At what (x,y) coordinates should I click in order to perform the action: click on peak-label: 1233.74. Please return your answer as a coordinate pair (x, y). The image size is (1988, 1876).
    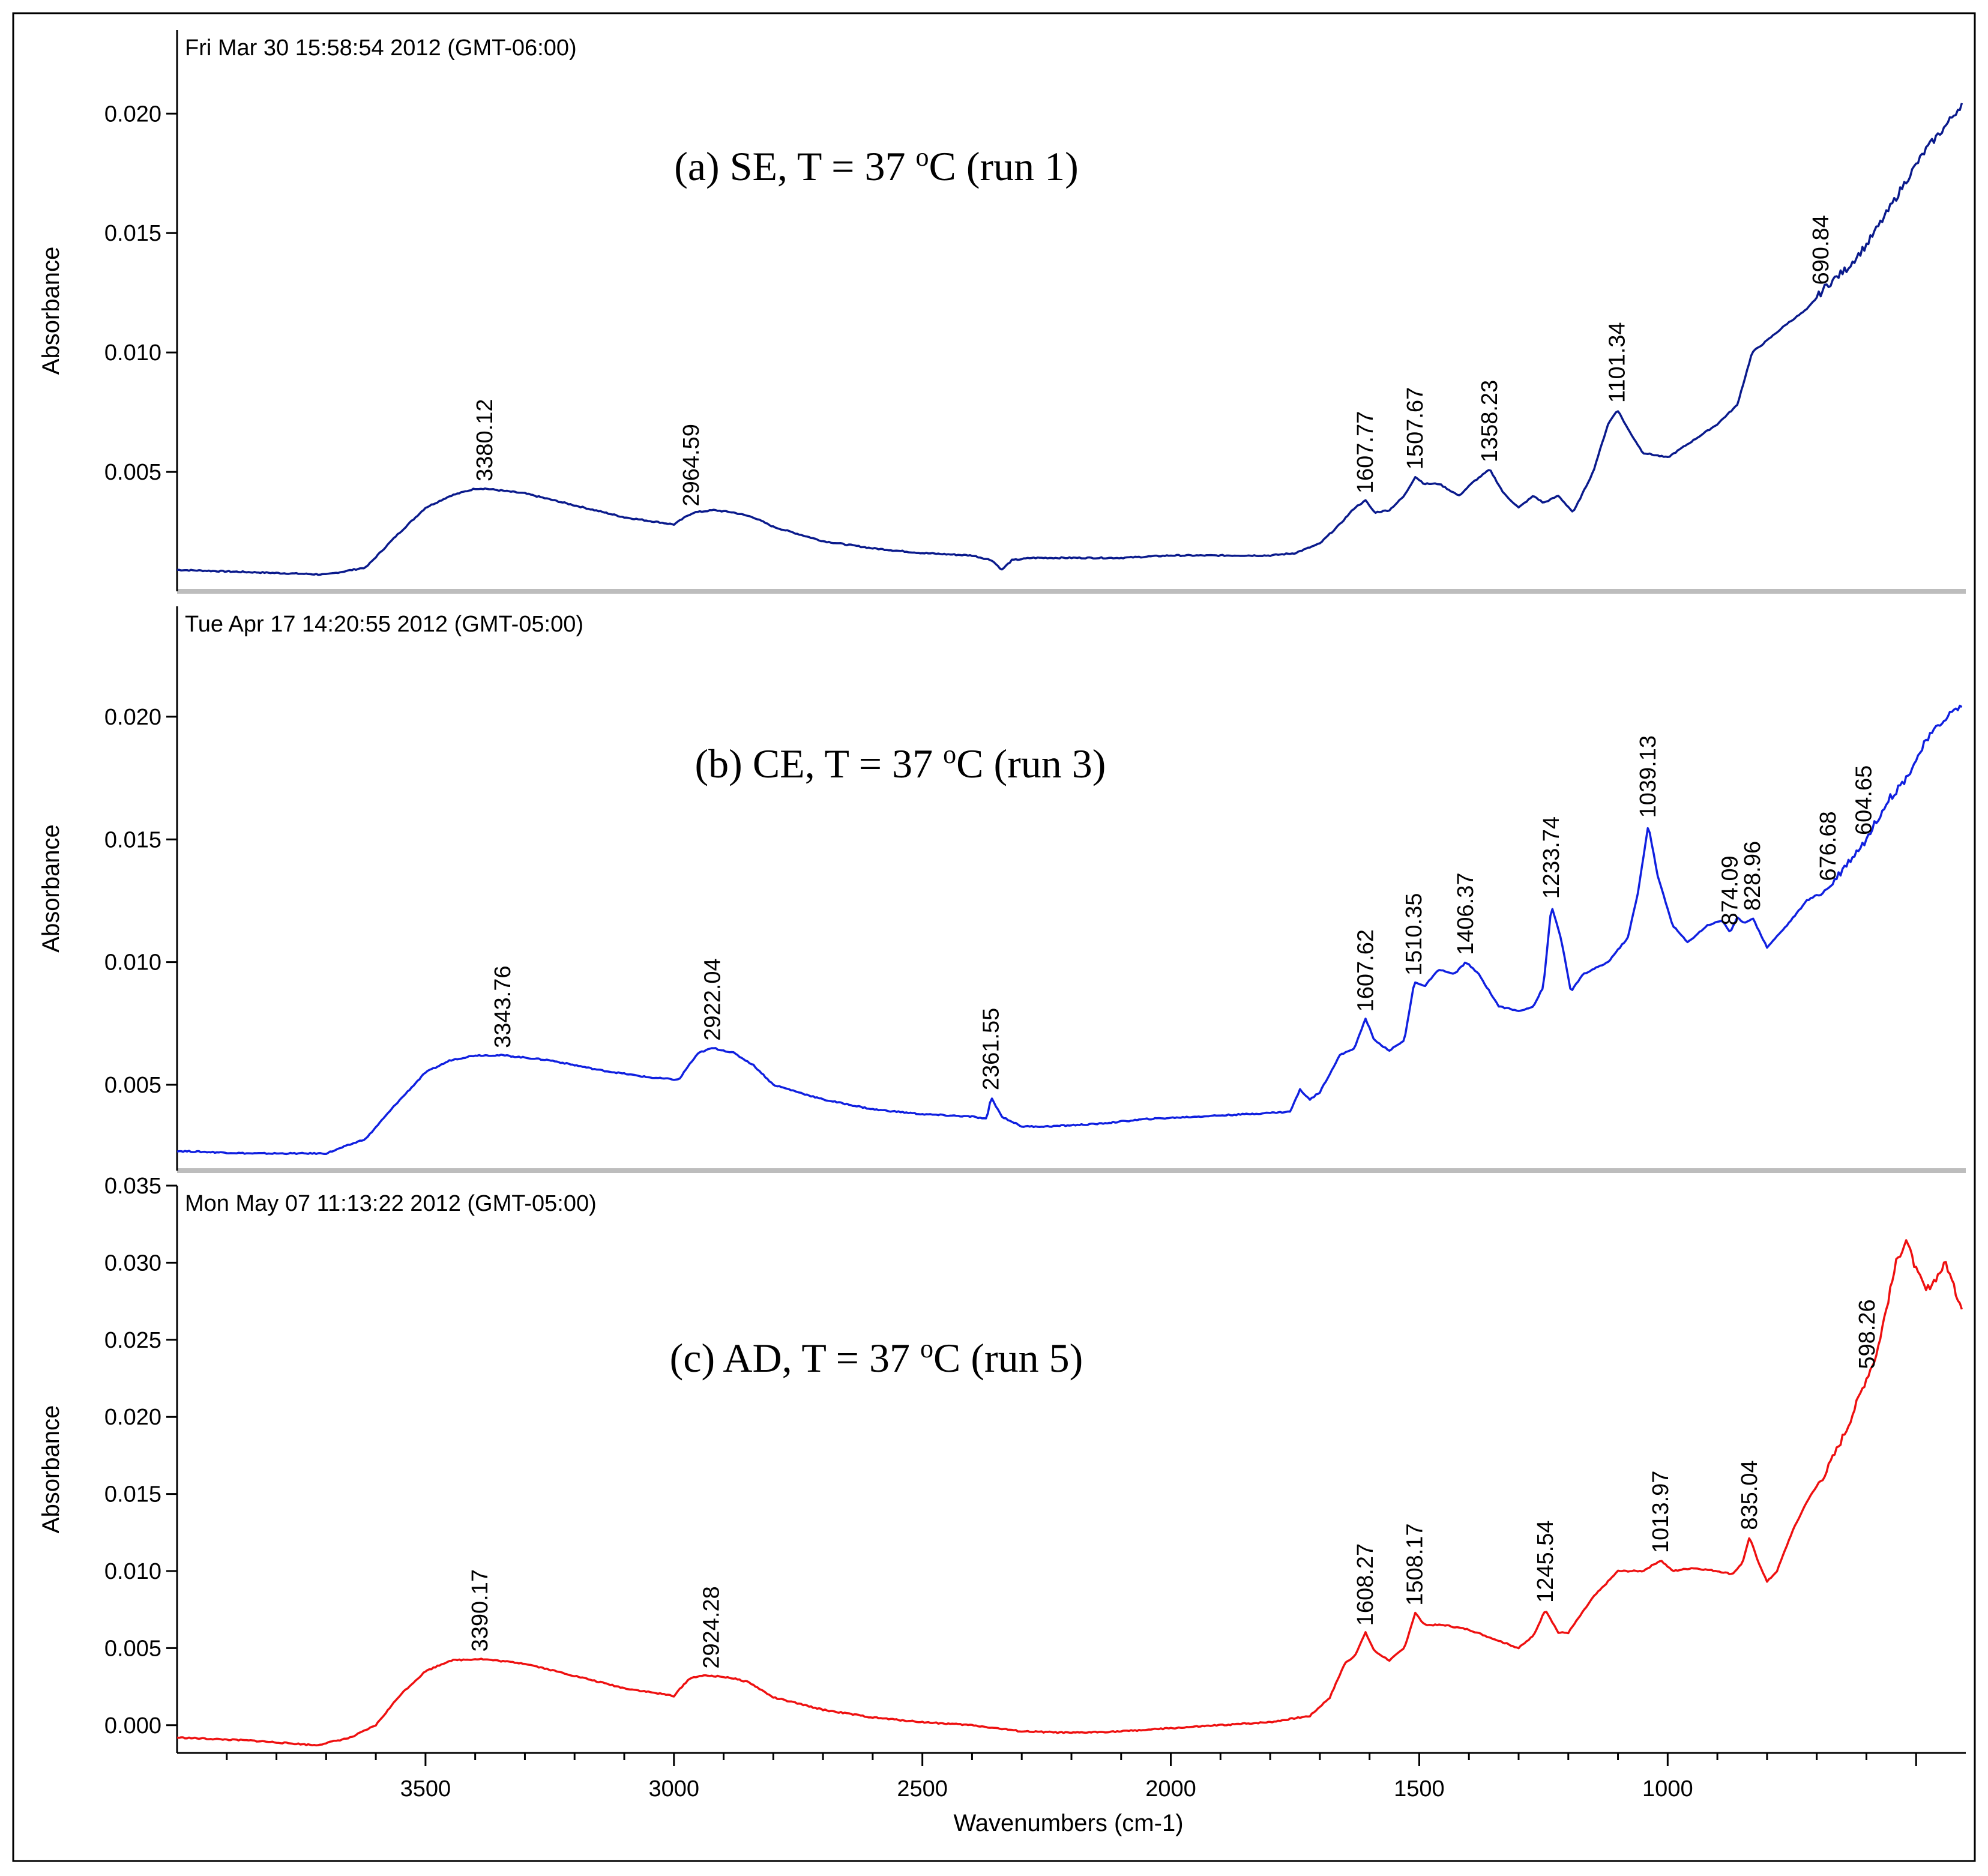
    Looking at the image, I should click on (1552, 857).